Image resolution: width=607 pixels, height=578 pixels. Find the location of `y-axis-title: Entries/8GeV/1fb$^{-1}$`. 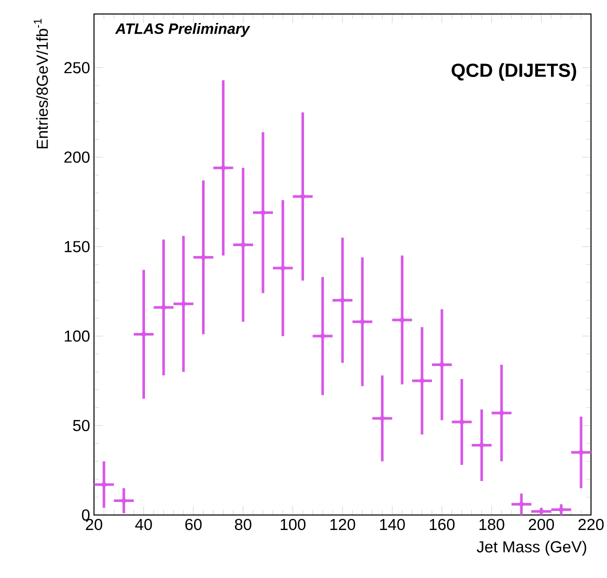

y-axis-title: Entries/8GeV/1fb$^{-1}$ is located at coordinates (41, 83).